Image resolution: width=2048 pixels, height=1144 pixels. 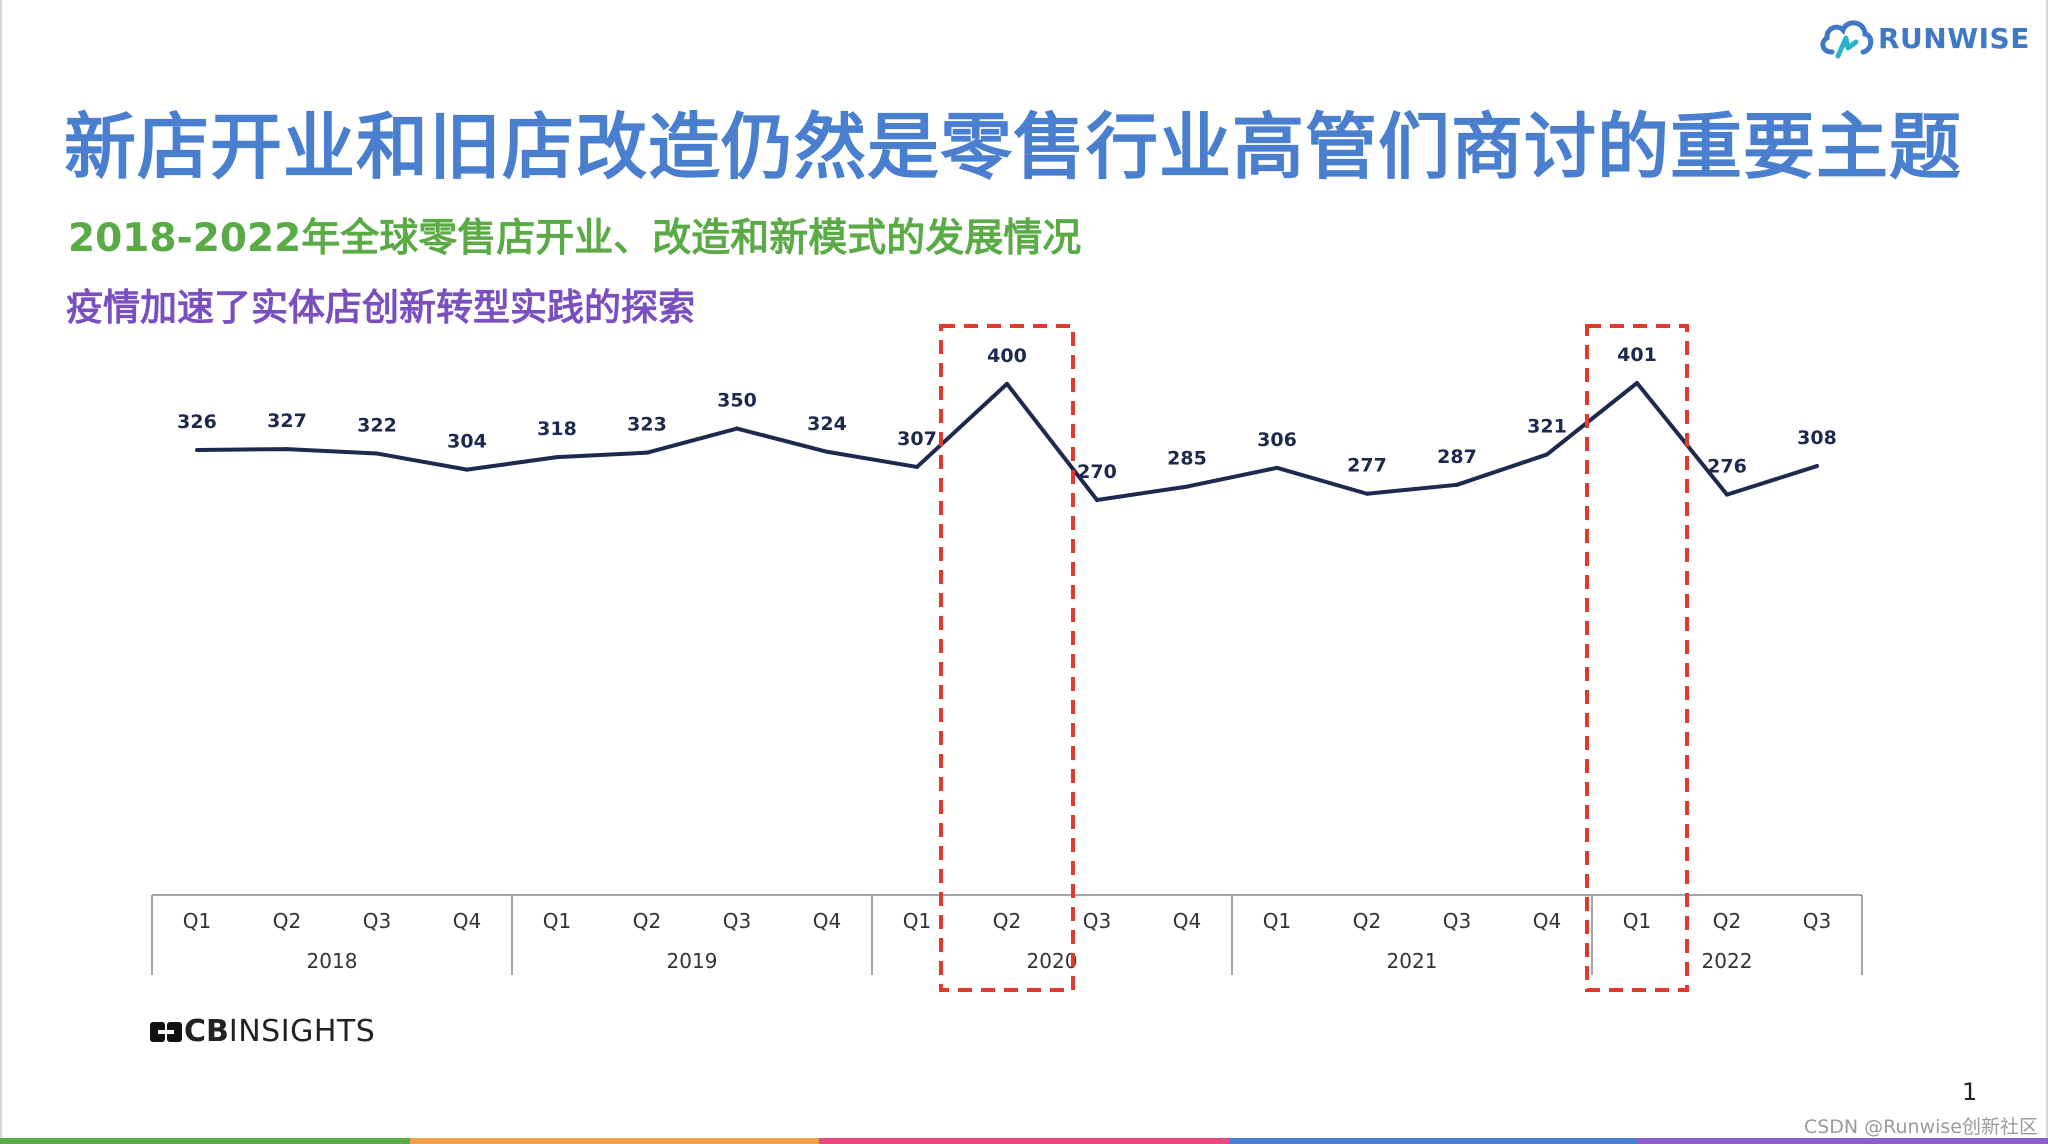 I want to click on source-credit: CB INSIGHTS, so click(x=262, y=1031).